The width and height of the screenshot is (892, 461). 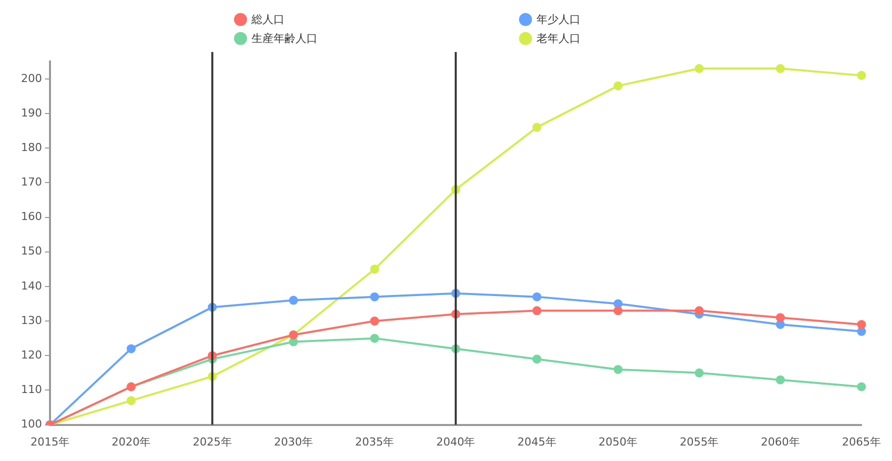 What do you see at coordinates (536, 441) in the screenshot?
I see `x-tick-label: 2045年` at bounding box center [536, 441].